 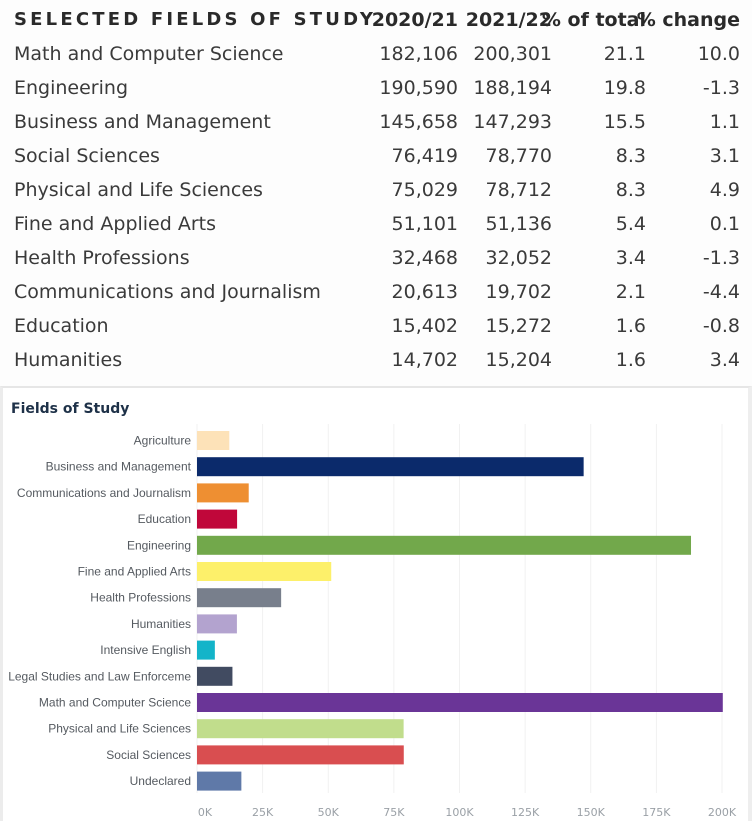 What do you see at coordinates (518, 326) in the screenshot?
I see `cell-year2: 15,272` at bounding box center [518, 326].